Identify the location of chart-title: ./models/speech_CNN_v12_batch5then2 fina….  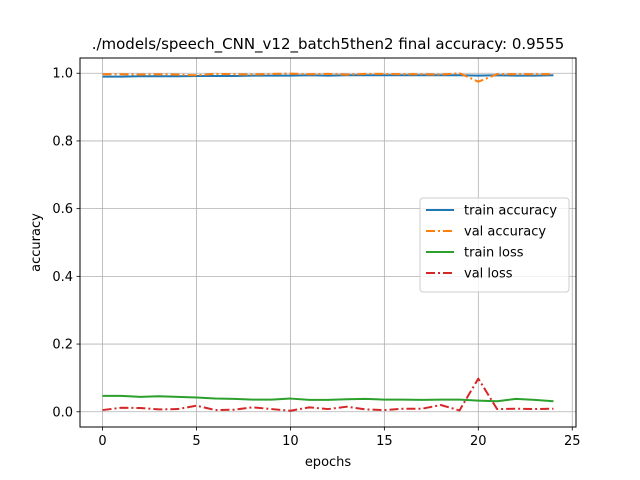
(328, 44).